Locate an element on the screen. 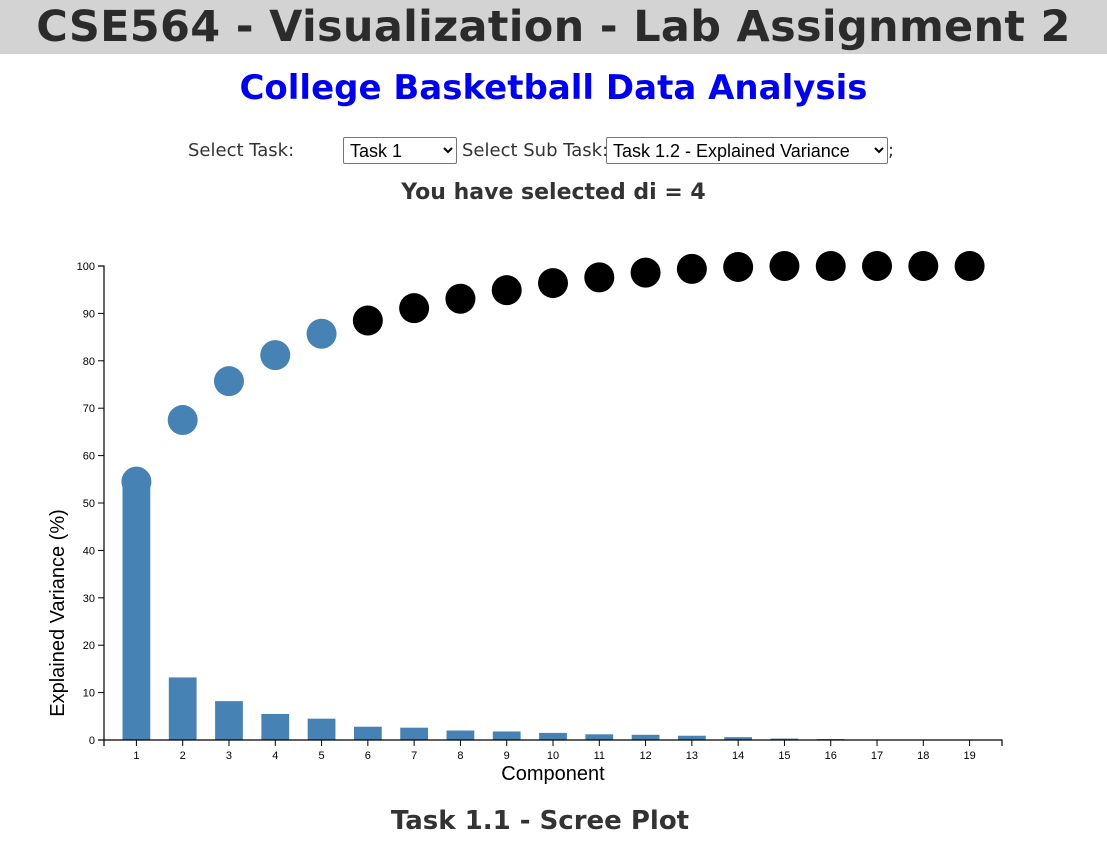 The width and height of the screenshot is (1107, 843). x-tick-label-11: 11 is located at coordinates (599, 756).